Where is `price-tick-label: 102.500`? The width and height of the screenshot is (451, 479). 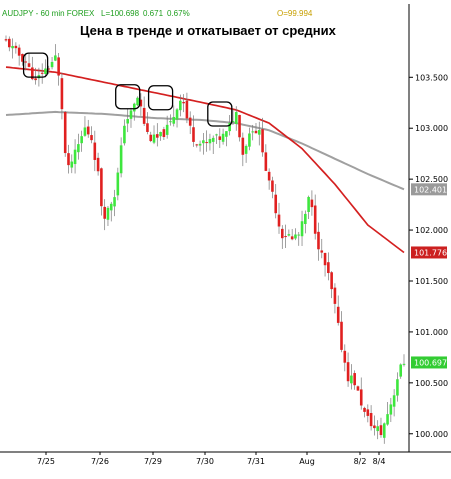
price-tick-label: 102.500 is located at coordinates (431, 179).